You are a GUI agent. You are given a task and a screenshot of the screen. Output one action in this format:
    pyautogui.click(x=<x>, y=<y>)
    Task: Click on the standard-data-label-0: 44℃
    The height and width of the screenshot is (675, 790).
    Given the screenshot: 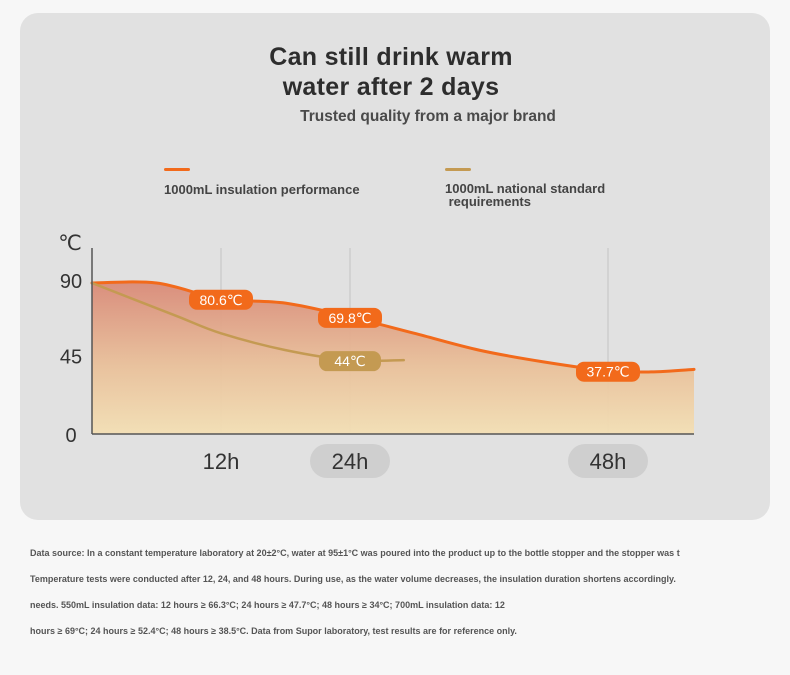 What is the action you would take?
    pyautogui.click(x=349, y=361)
    